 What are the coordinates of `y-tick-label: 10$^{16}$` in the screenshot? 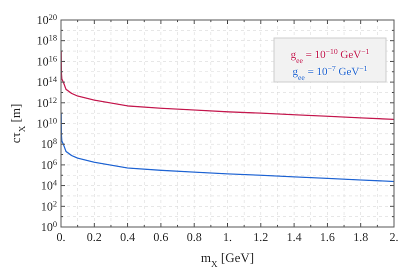 It's located at (46, 61).